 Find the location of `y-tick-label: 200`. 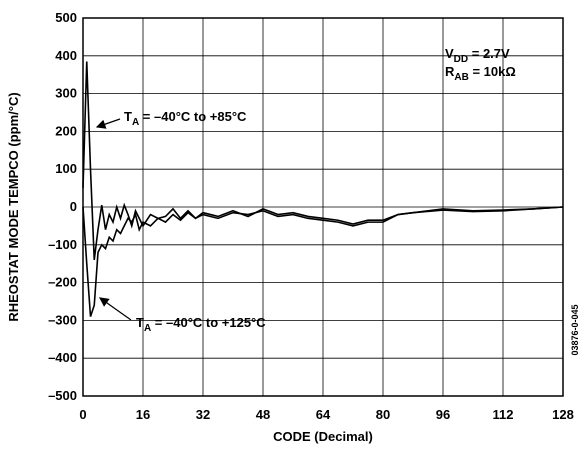

y-tick-label: 200 is located at coordinates (66, 130).